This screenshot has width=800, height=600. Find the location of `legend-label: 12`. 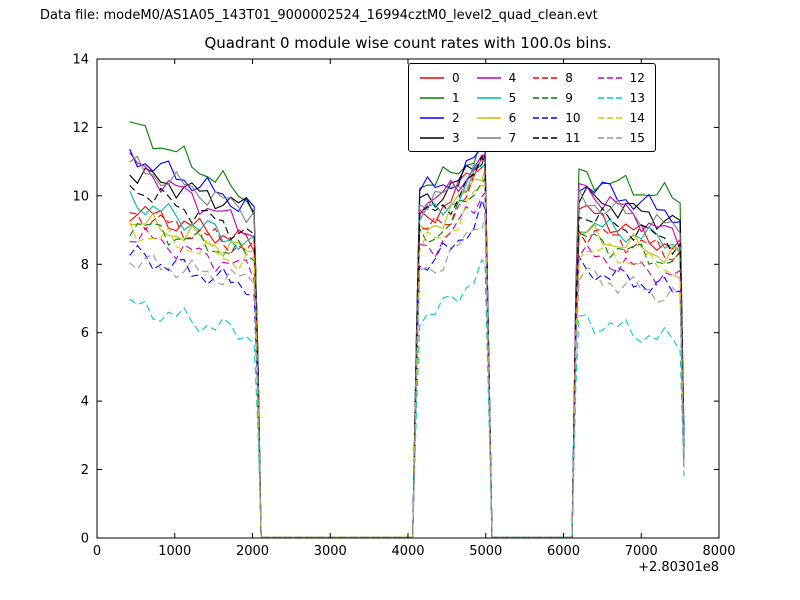

legend-label: 12 is located at coordinates (637, 77).